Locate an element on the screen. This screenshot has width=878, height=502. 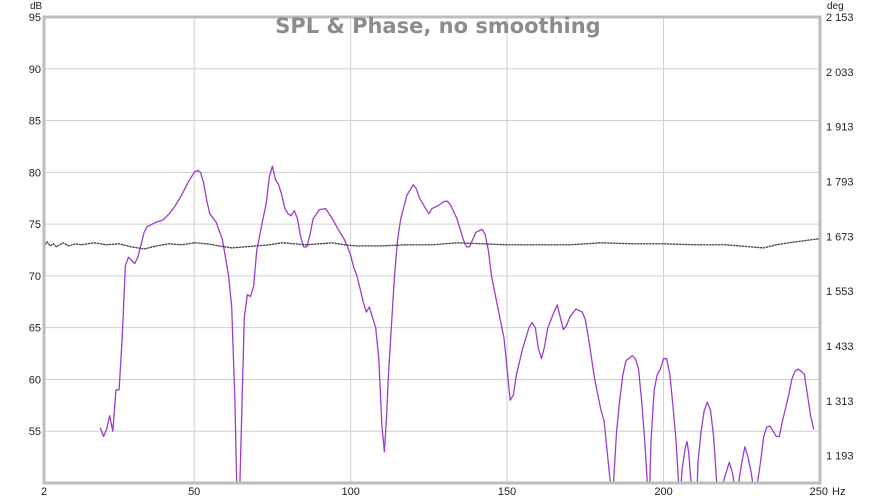
y-axis-unit-label: dB is located at coordinates (36, 6).